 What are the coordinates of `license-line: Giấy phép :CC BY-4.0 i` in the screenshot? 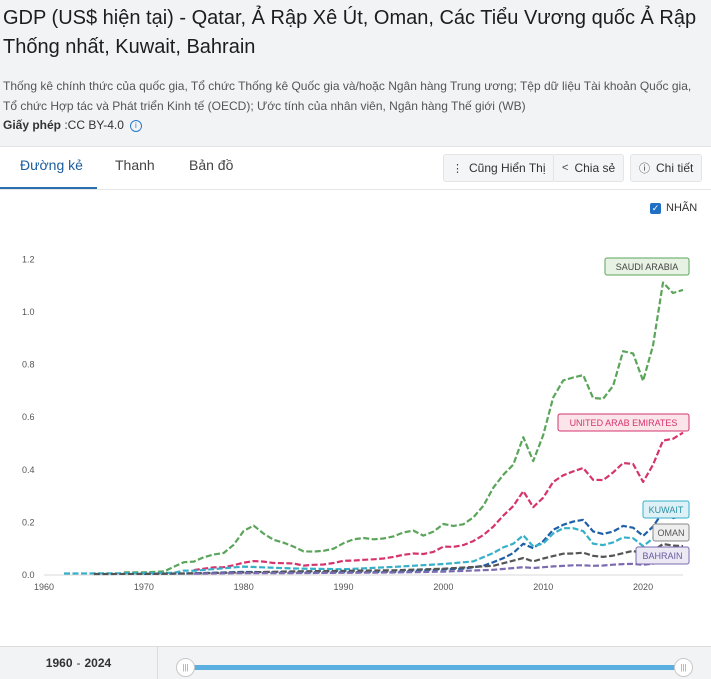 It's located at (72, 125).